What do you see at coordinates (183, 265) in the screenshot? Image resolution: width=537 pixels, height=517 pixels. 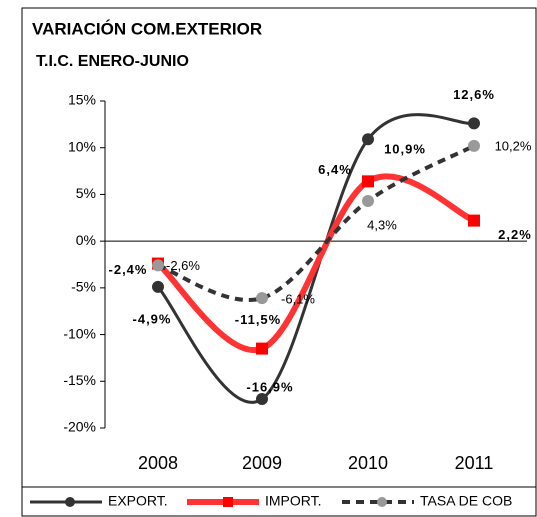 I see `data-label: -2,6%` at bounding box center [183, 265].